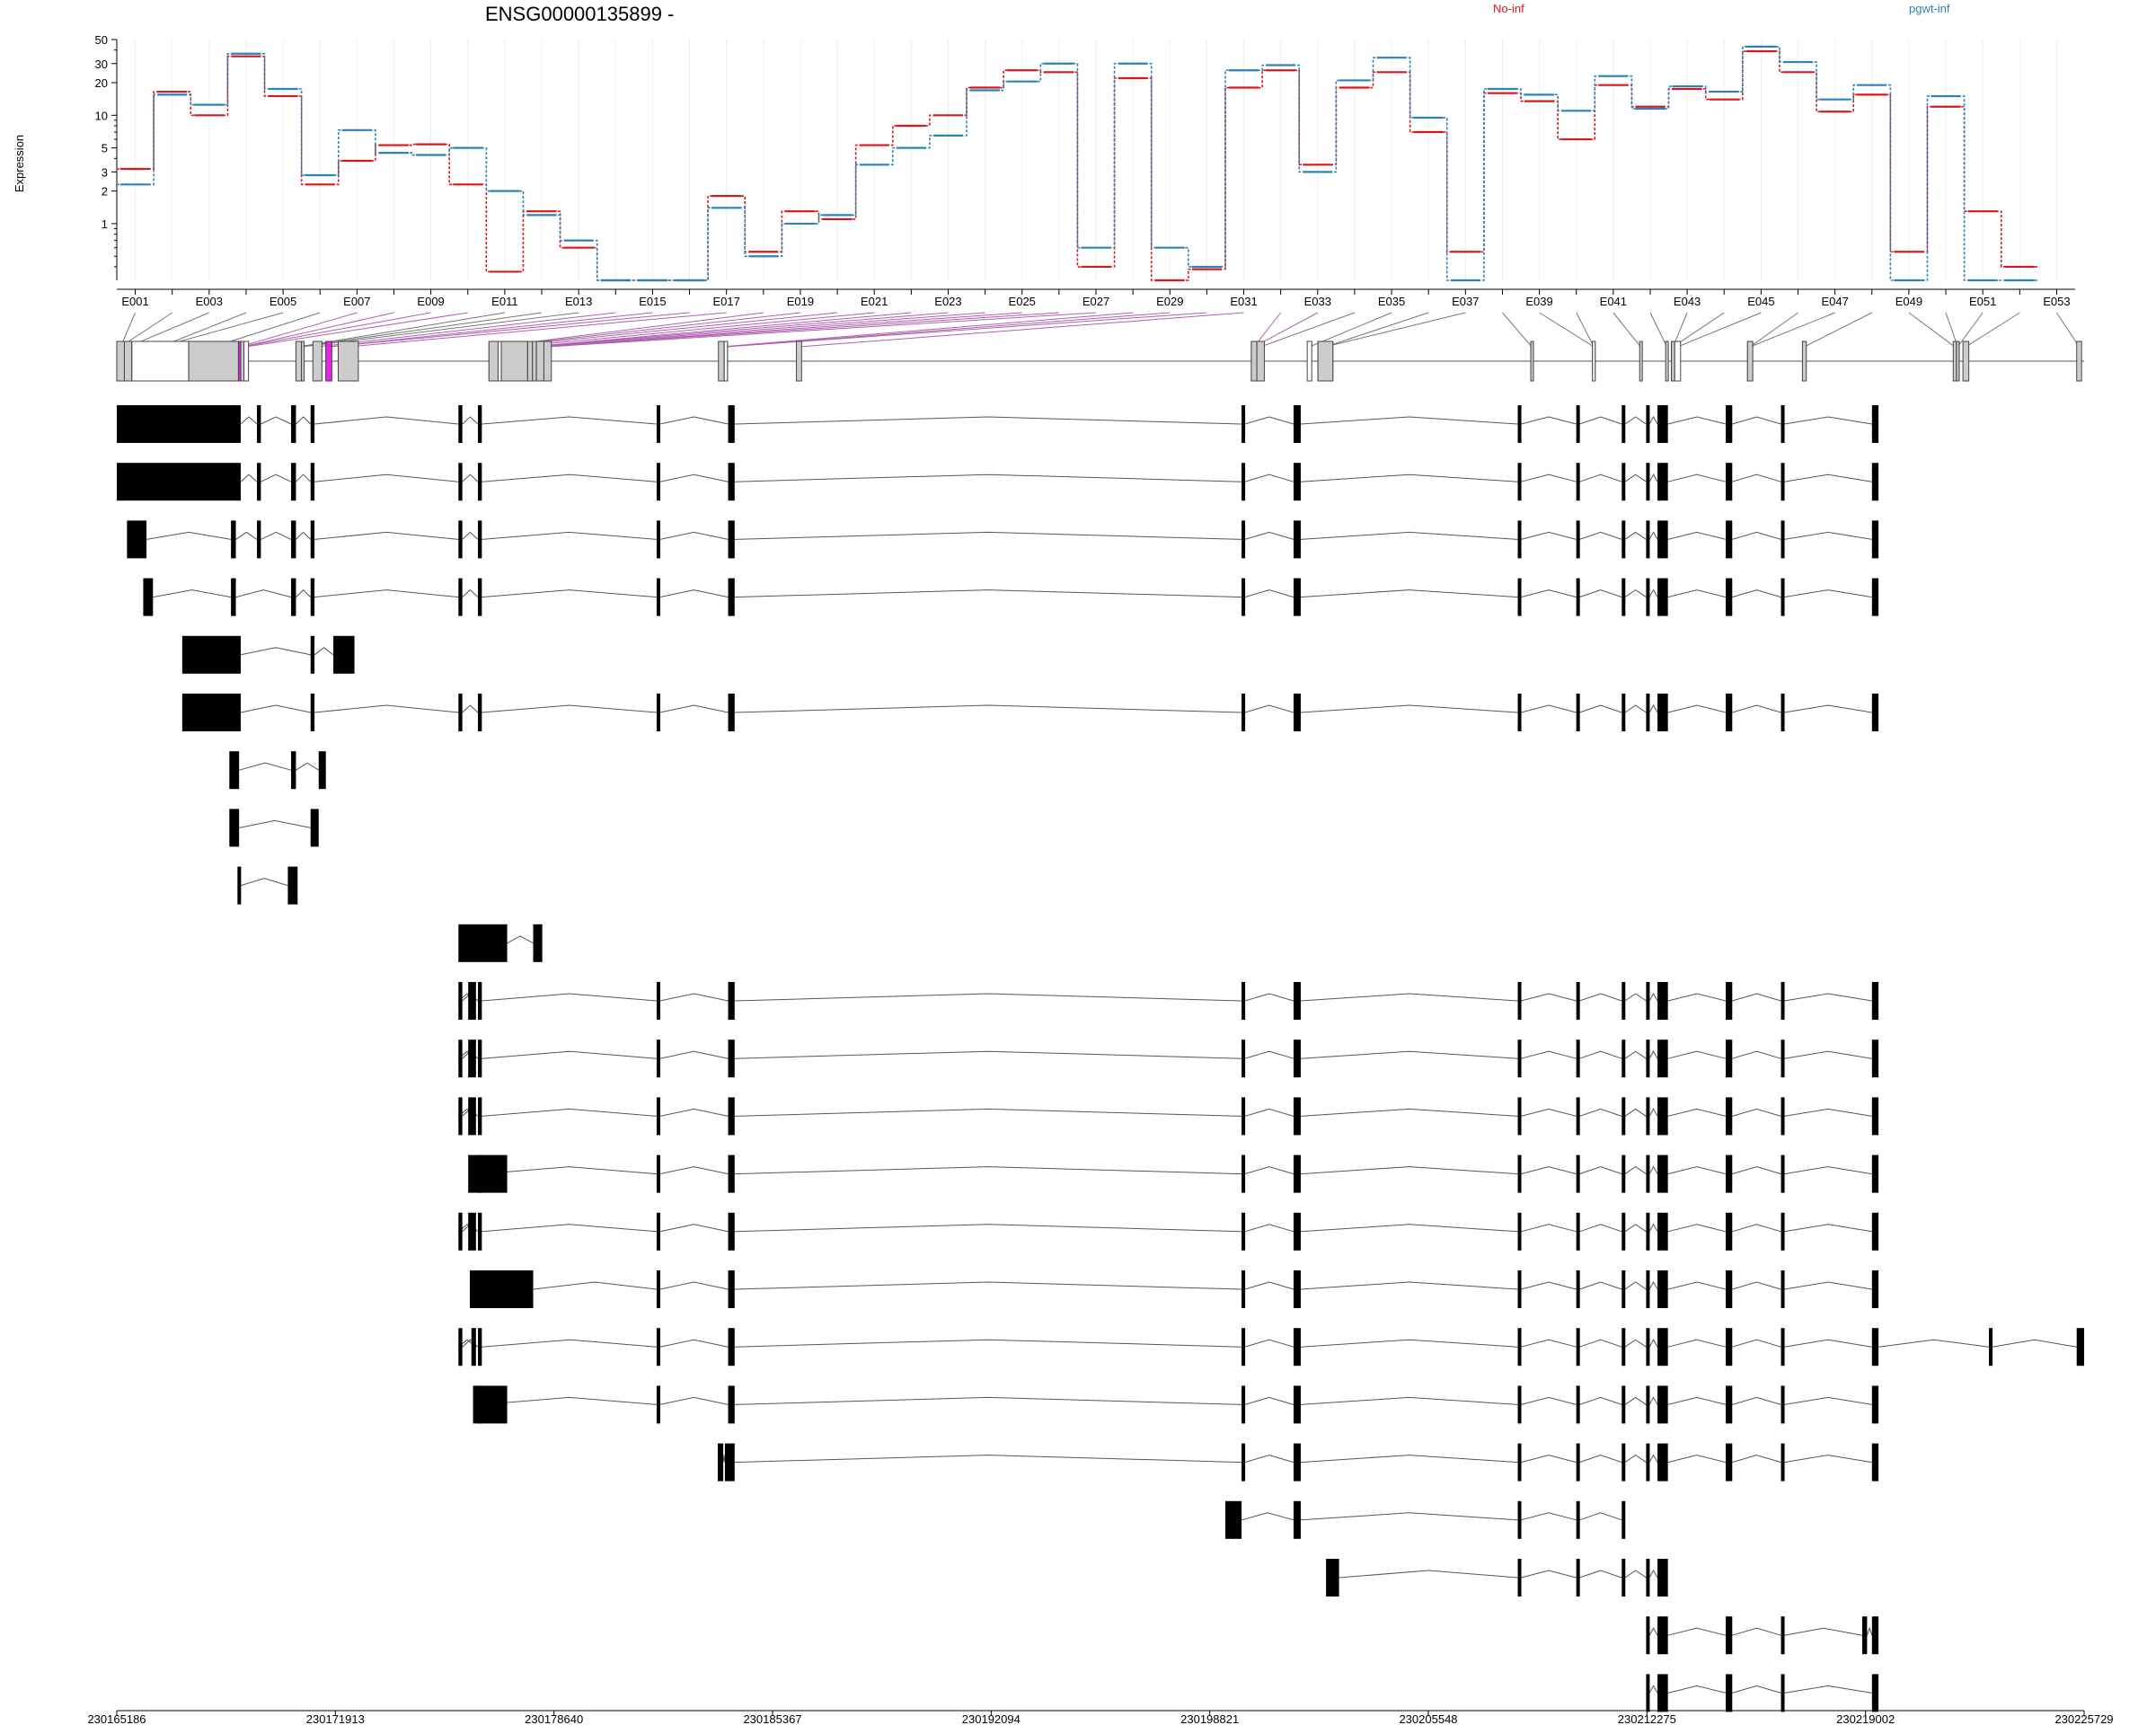  Describe the element at coordinates (107, 156) in the screenshot. I see `y-axis: 1 2 3 5 10 20 30 50` at that location.